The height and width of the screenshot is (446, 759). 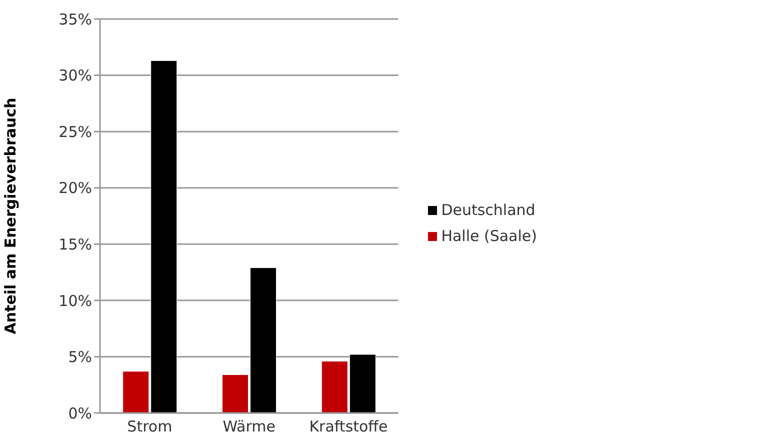 What do you see at coordinates (75, 75) in the screenshot?
I see `y-tick-label: 30%` at bounding box center [75, 75].